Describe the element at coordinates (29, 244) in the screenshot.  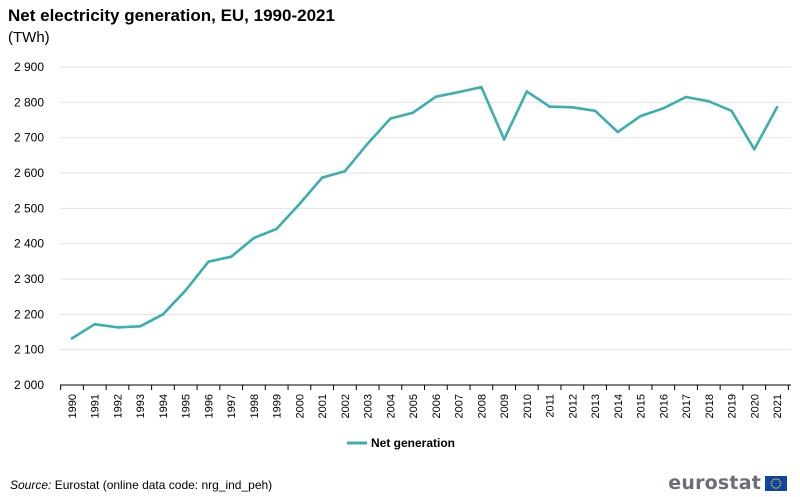
I see `y-tick-label: 2 400` at that location.